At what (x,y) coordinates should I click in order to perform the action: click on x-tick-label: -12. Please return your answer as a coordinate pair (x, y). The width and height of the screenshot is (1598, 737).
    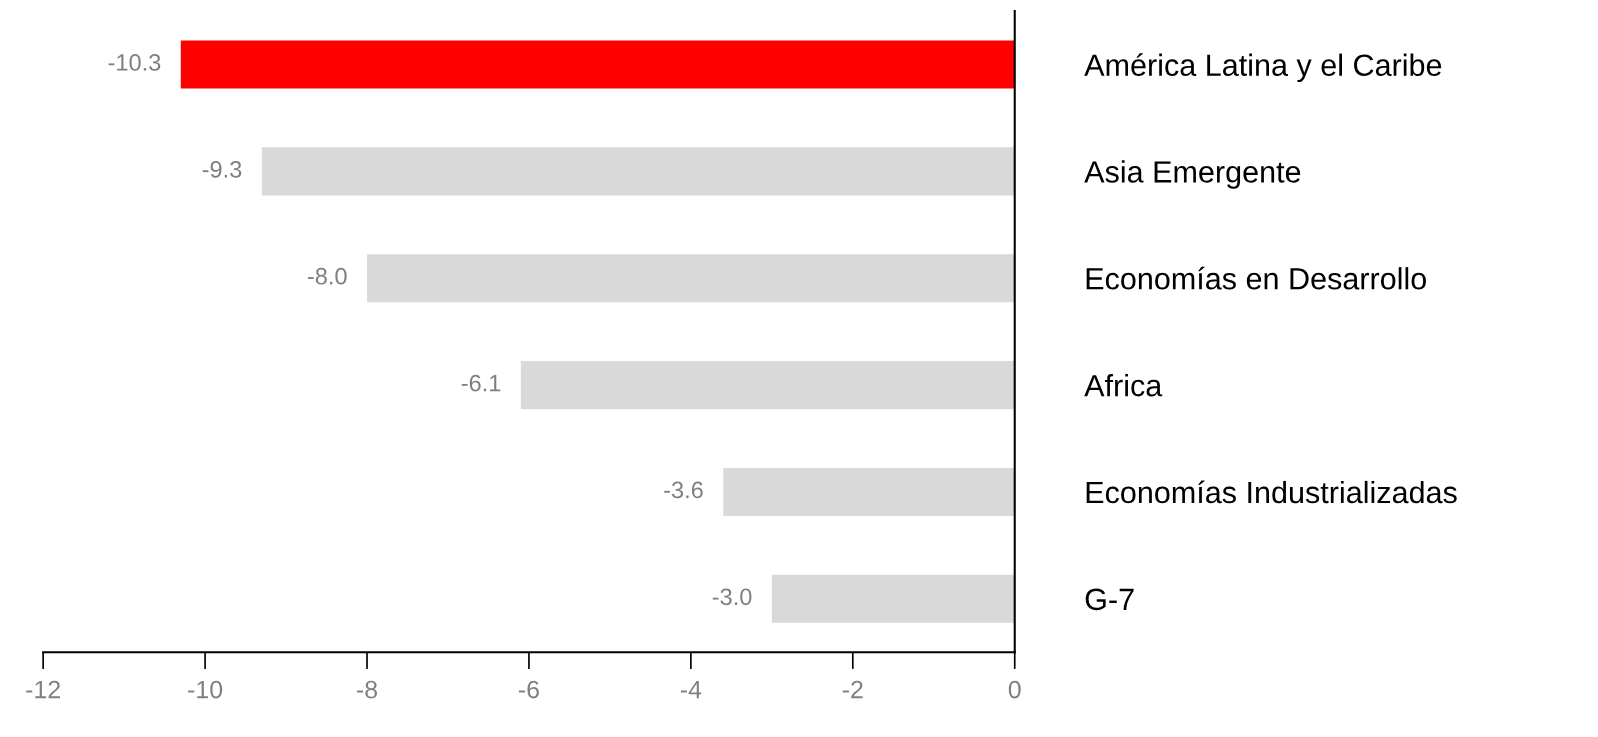
    Looking at the image, I should click on (43, 689).